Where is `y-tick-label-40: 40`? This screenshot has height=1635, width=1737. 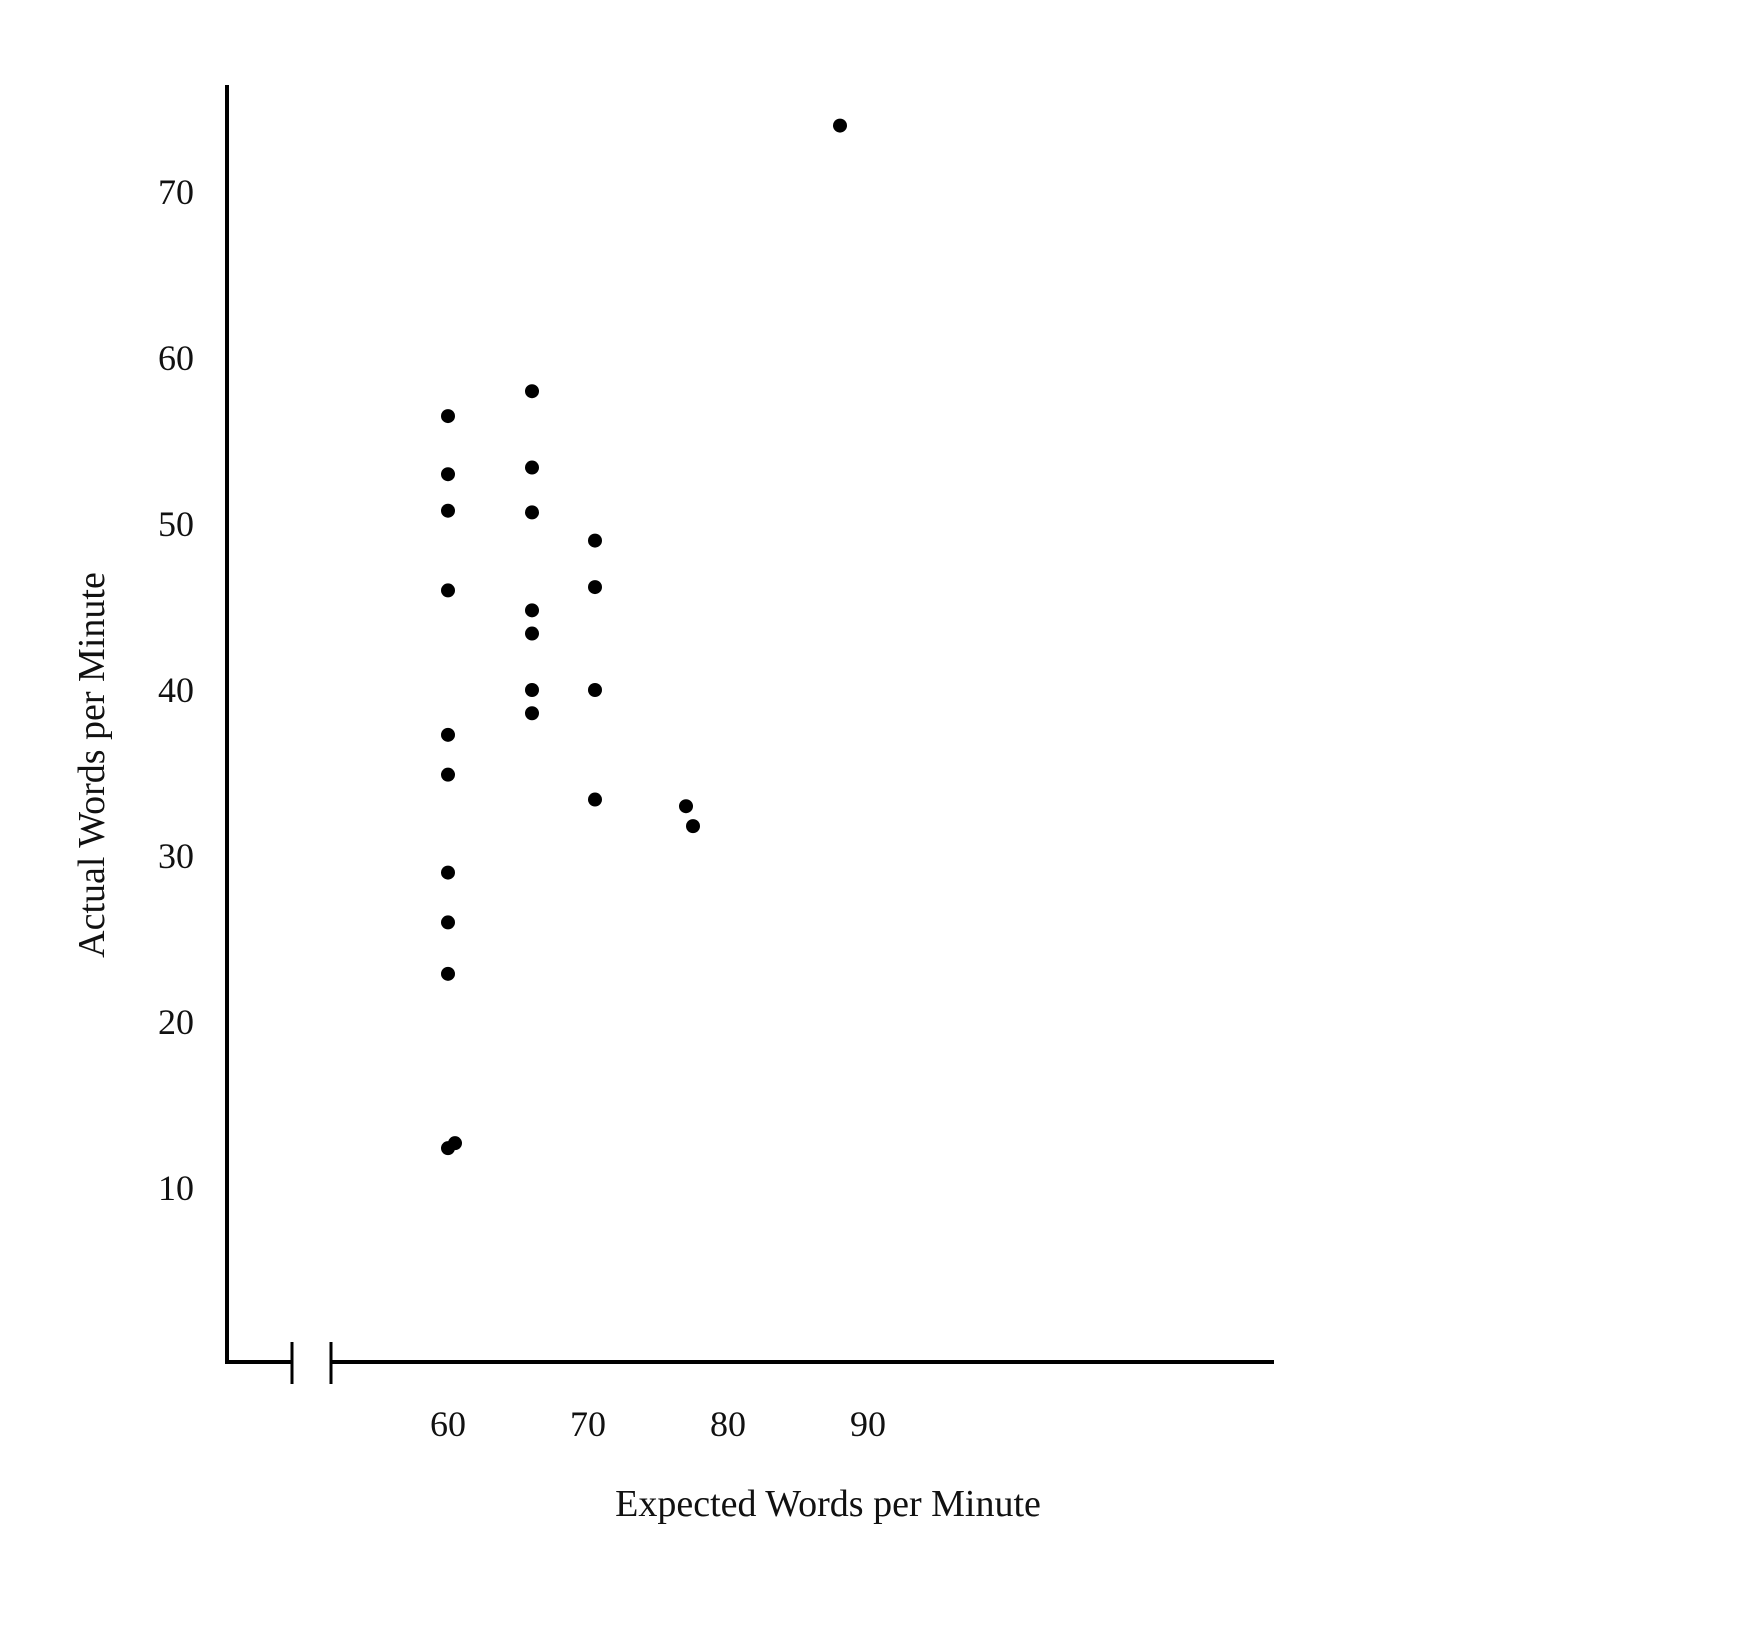 y-tick-label-40: 40 is located at coordinates (176, 690).